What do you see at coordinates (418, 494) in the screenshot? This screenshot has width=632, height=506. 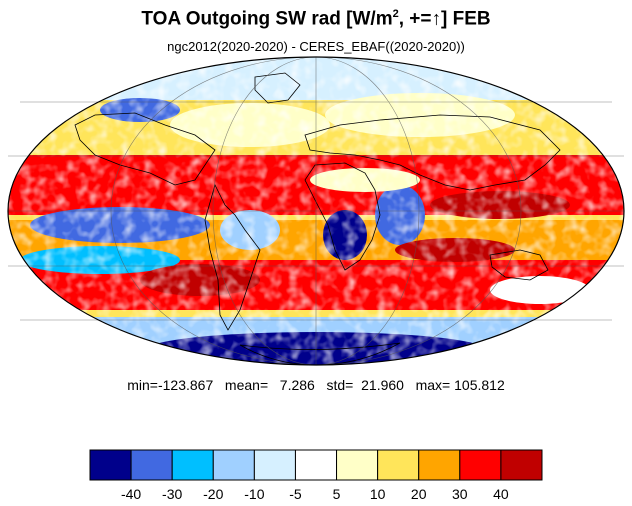 I see `colorbar-tick-label: 20` at bounding box center [418, 494].